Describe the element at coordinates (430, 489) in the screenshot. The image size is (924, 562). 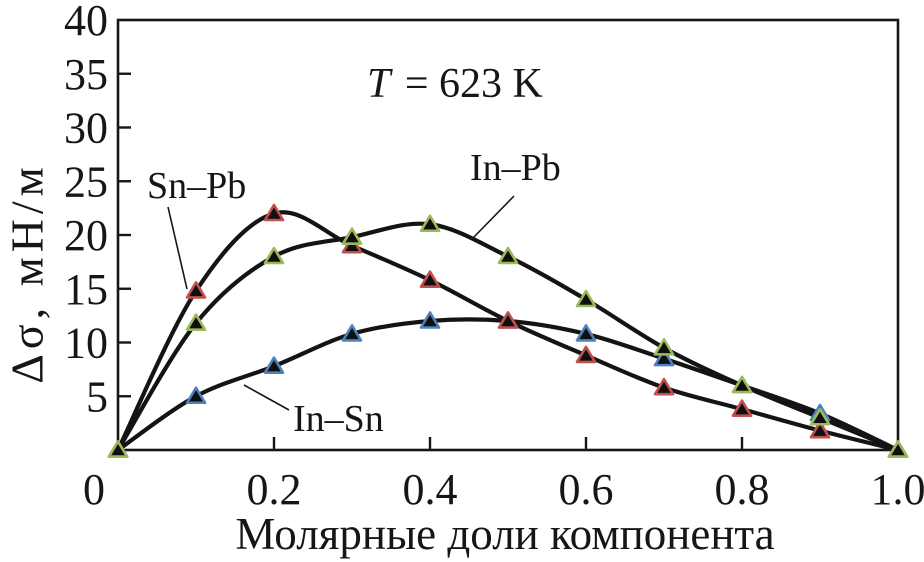
I see `x-tick-label: 0.4` at that location.